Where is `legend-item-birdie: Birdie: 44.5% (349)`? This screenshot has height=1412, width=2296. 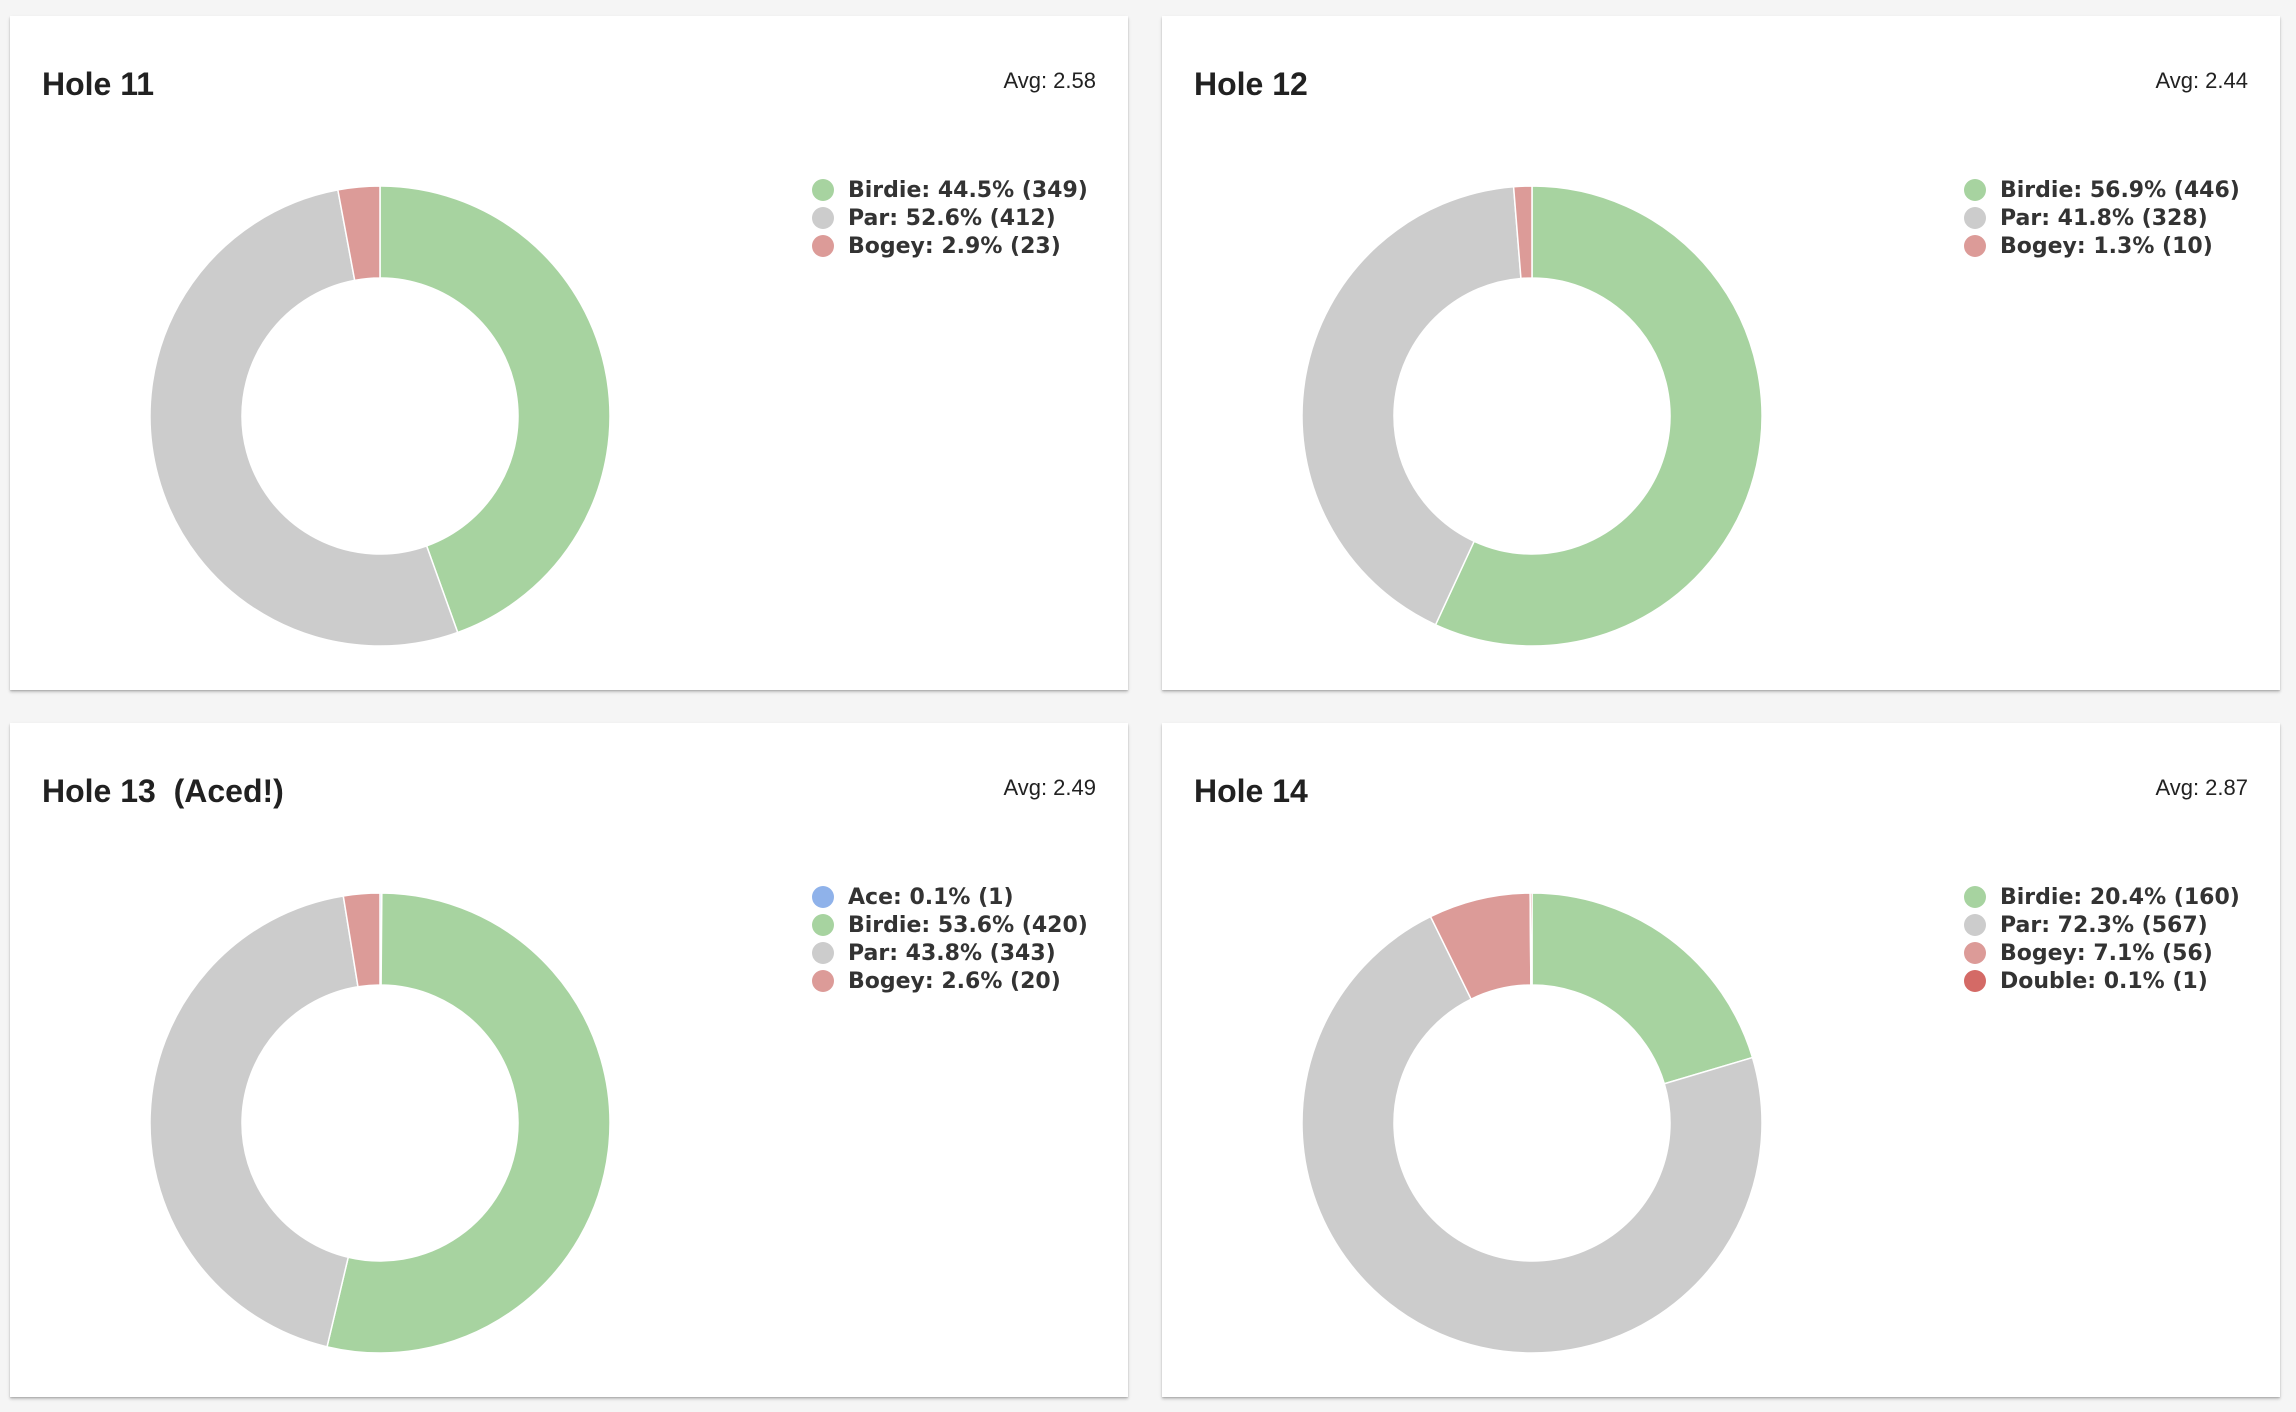
legend-item-birdie: Birdie: 44.5% (349) is located at coordinates (950, 190).